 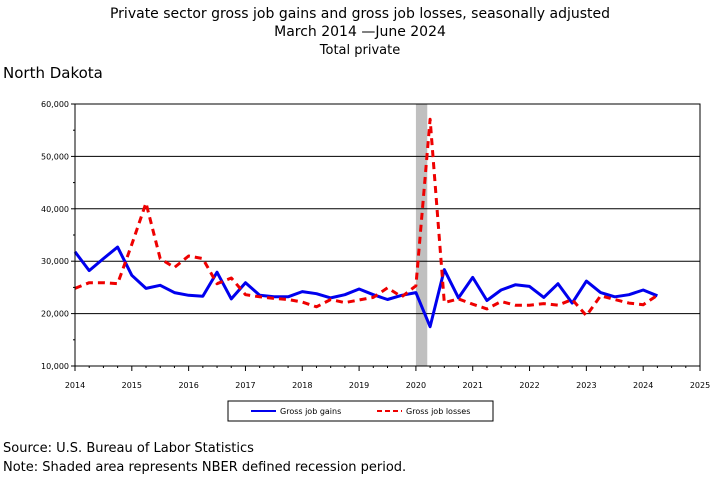 What do you see at coordinates (75, 385) in the screenshot?
I see `x-tick-label: 2014` at bounding box center [75, 385].